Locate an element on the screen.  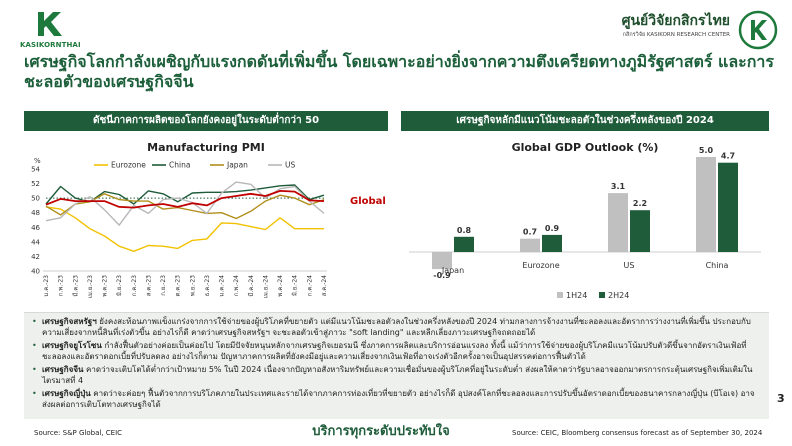
pmi-global-annotation: Global is located at coordinates (368, 201).